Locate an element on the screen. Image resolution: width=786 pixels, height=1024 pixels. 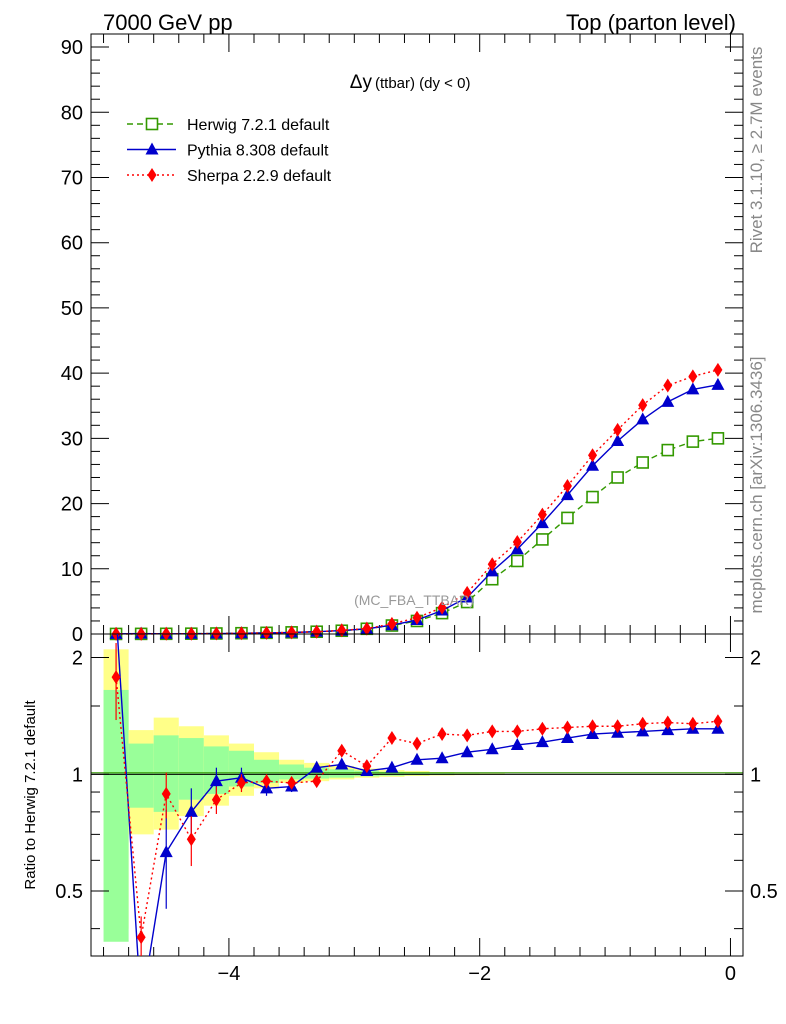
y-tick-label: 30 is located at coordinates (72, 439).